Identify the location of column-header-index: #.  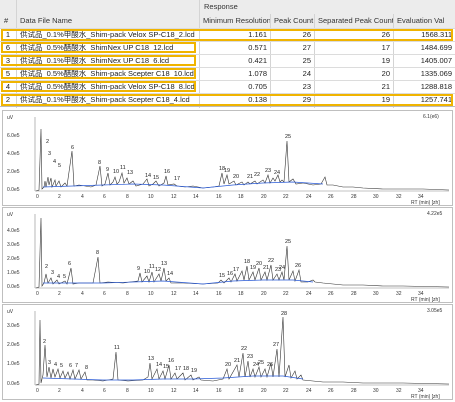
(6, 20).